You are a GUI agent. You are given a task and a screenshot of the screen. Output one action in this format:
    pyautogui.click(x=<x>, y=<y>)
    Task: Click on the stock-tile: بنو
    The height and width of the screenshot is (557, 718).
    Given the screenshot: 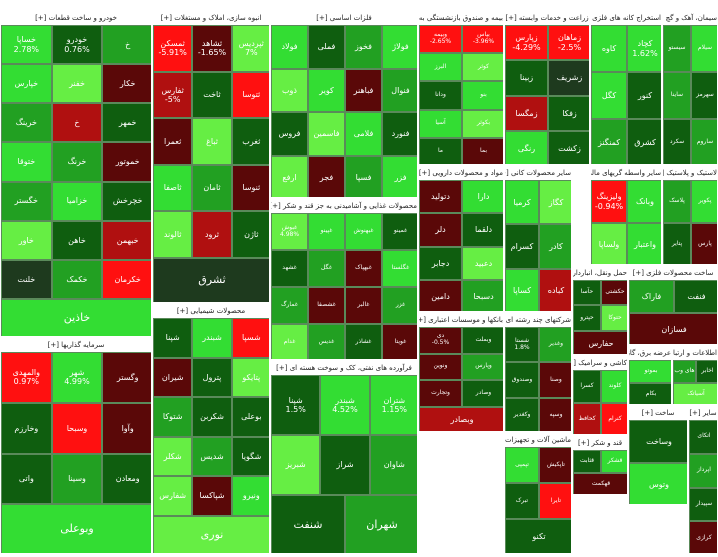 What is the action you would take?
    pyautogui.click(x=482, y=95)
    